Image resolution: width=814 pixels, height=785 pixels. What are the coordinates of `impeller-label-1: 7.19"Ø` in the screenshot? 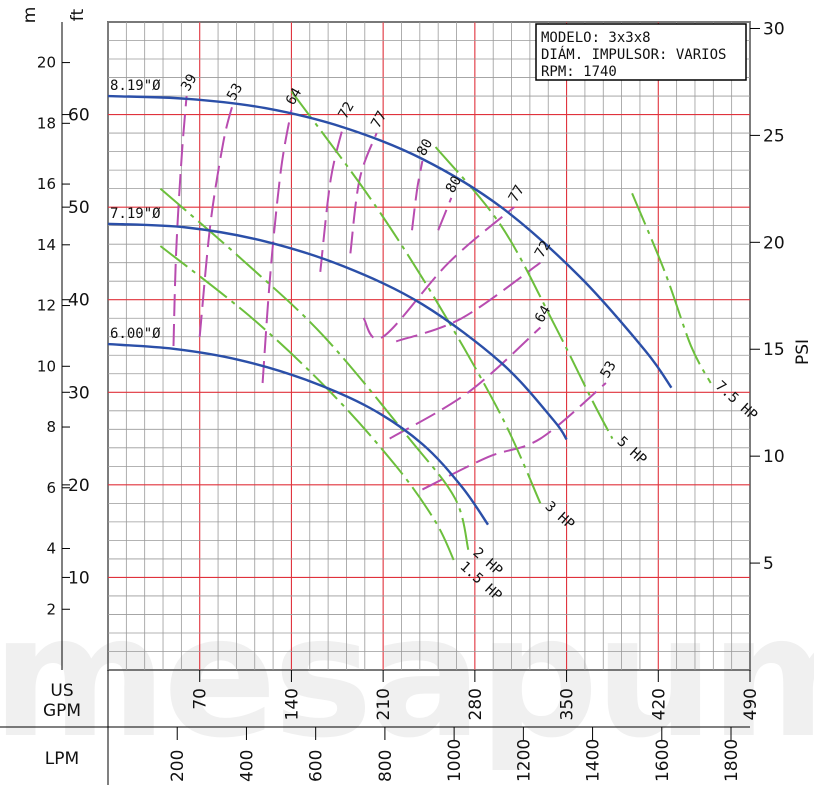 It's located at (135, 214).